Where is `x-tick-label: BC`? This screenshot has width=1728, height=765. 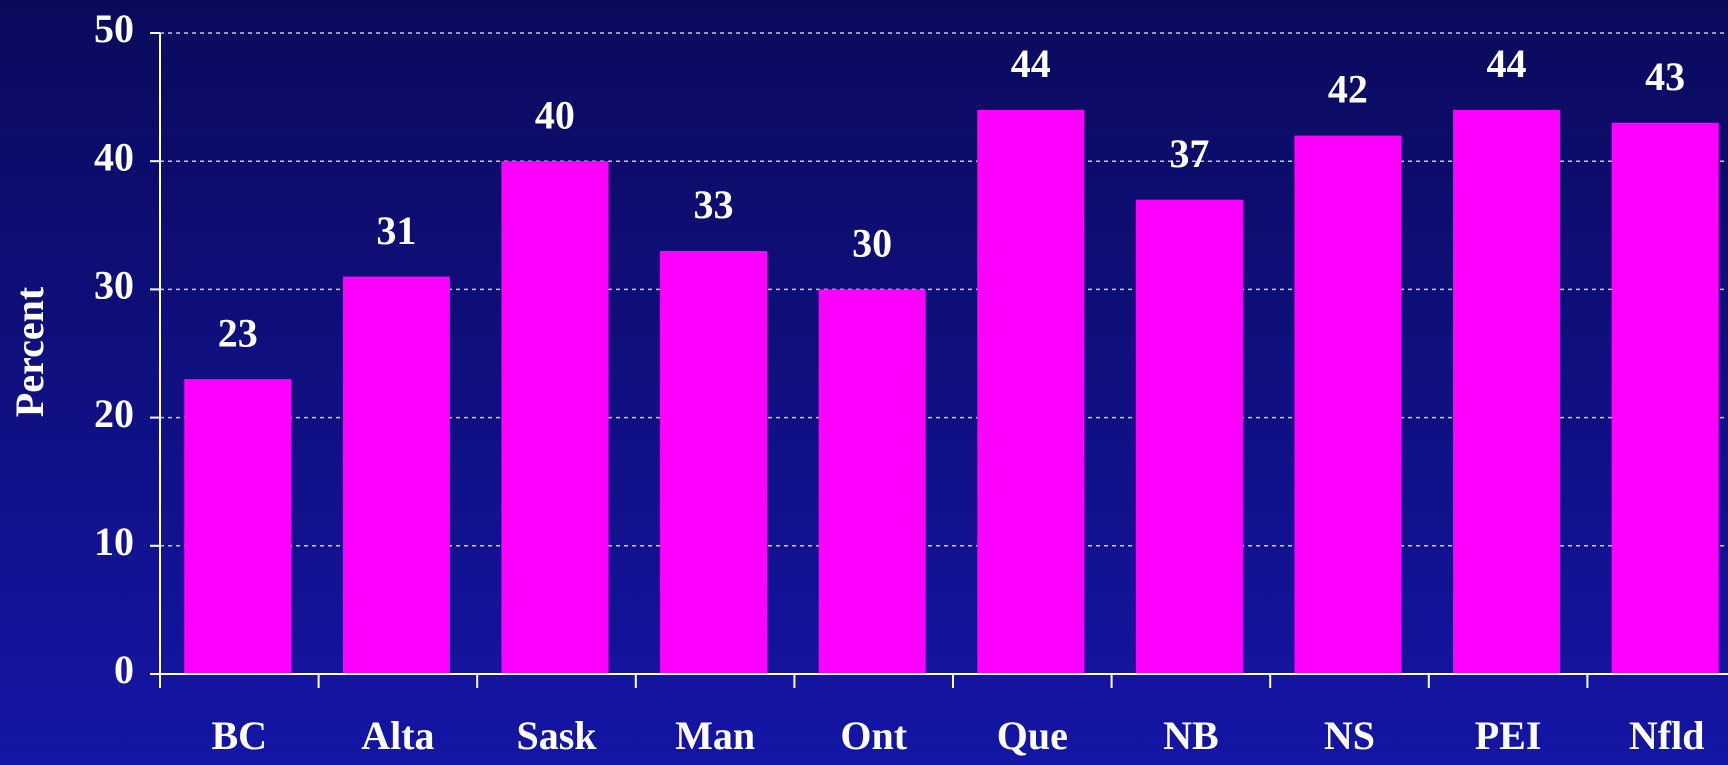 x-tick-label: BC is located at coordinates (240, 735).